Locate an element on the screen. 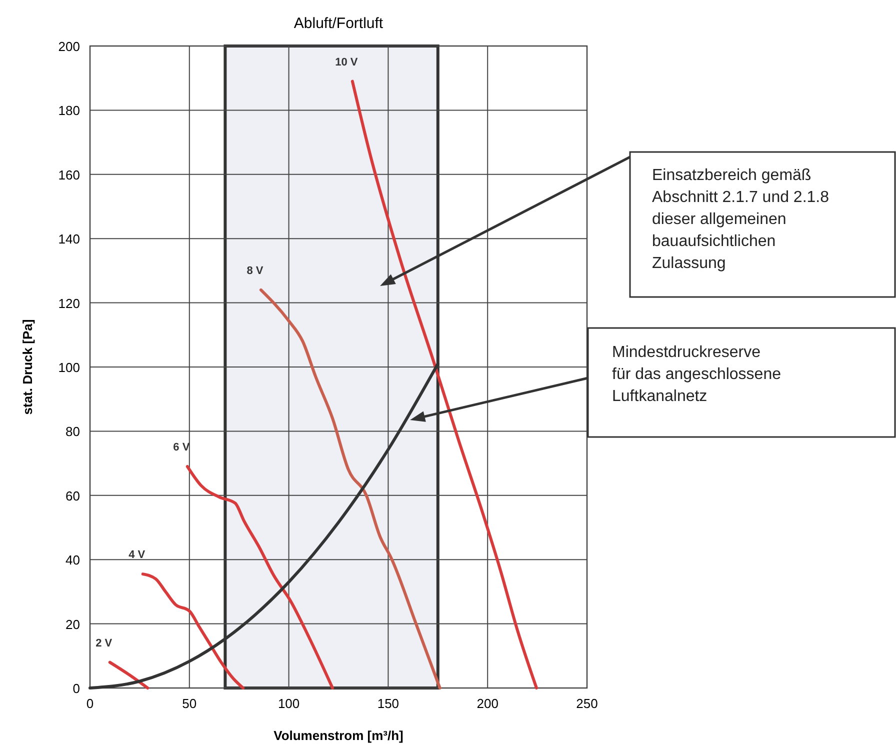  y-tick-label: 20 is located at coordinates (73, 624).